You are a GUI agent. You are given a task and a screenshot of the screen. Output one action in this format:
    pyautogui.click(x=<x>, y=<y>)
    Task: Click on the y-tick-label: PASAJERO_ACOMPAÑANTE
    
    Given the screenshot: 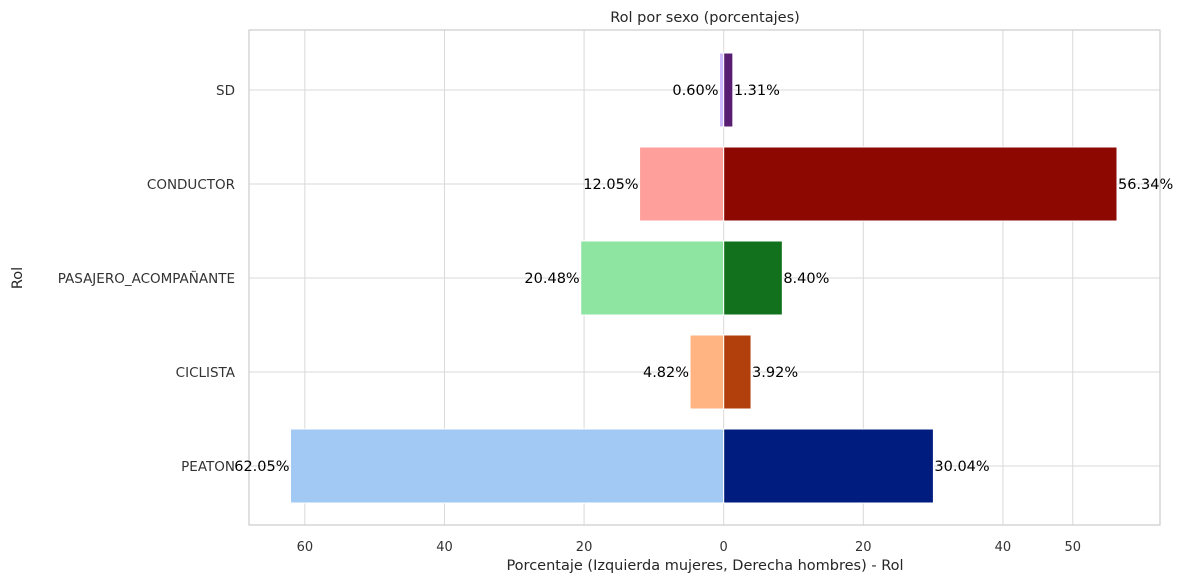 What is the action you would take?
    pyautogui.click(x=146, y=278)
    